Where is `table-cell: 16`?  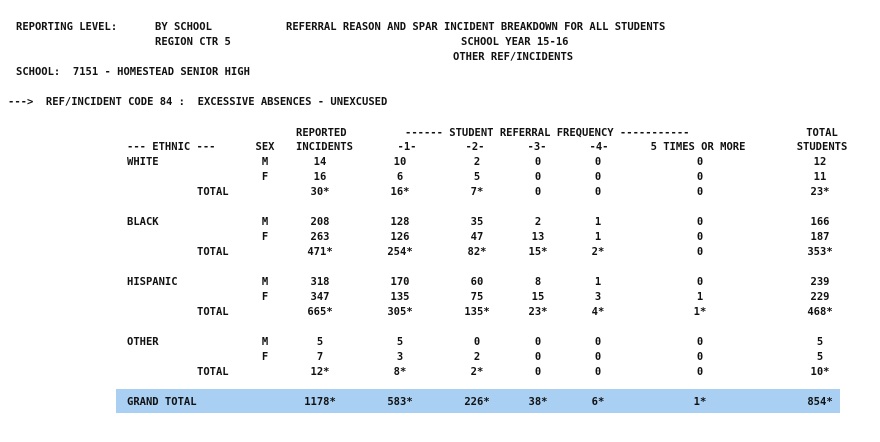
table-cell: 16 is located at coordinates (320, 177).